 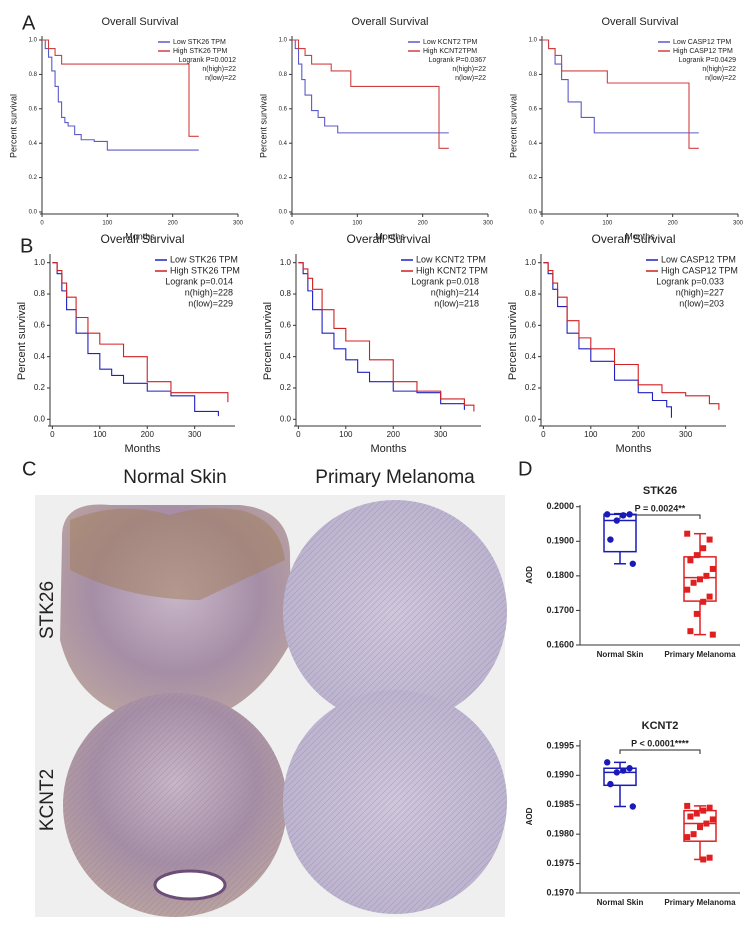 What do you see at coordinates (199, 42) in the screenshot?
I see `legend-label: Low STK26 TPM` at bounding box center [199, 42].